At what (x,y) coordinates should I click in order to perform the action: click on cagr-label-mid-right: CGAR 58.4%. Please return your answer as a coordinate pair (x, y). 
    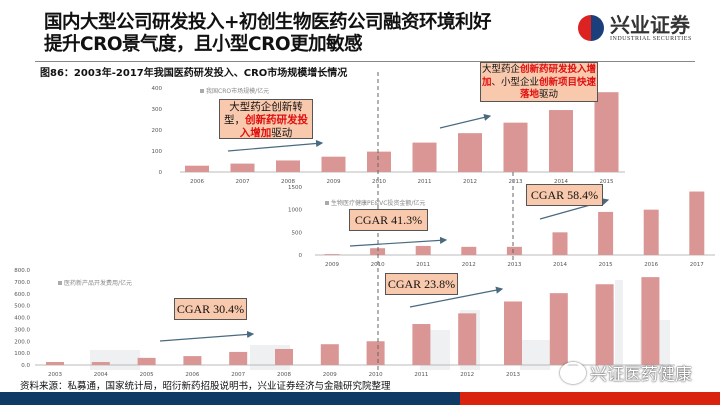
    Looking at the image, I should click on (564, 195).